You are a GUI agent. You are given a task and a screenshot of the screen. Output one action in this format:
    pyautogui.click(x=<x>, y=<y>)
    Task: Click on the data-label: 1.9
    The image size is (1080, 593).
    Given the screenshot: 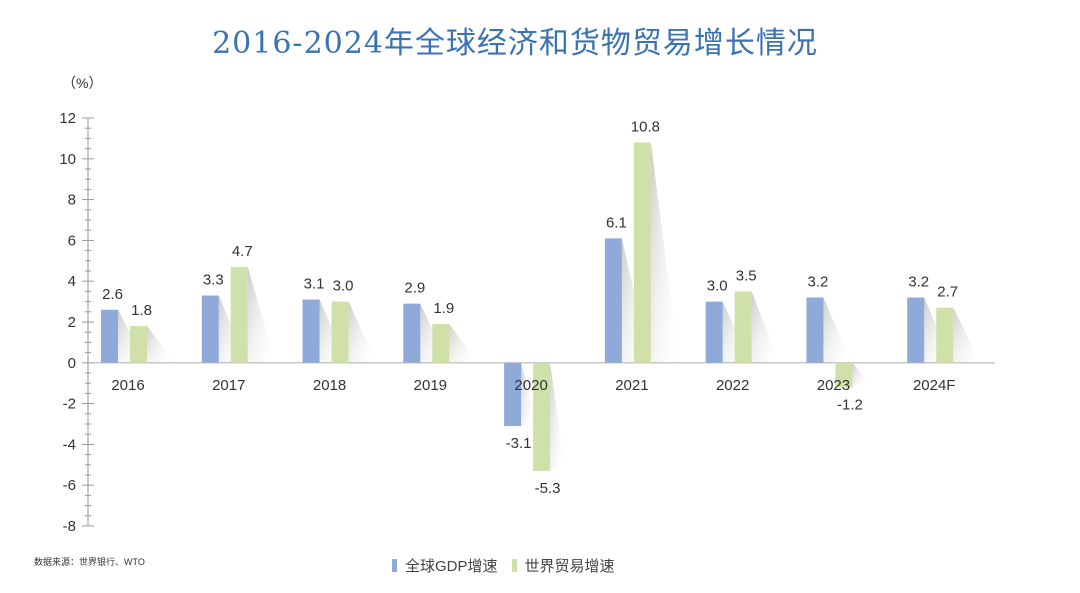 What is the action you would take?
    pyautogui.click(x=443, y=308)
    